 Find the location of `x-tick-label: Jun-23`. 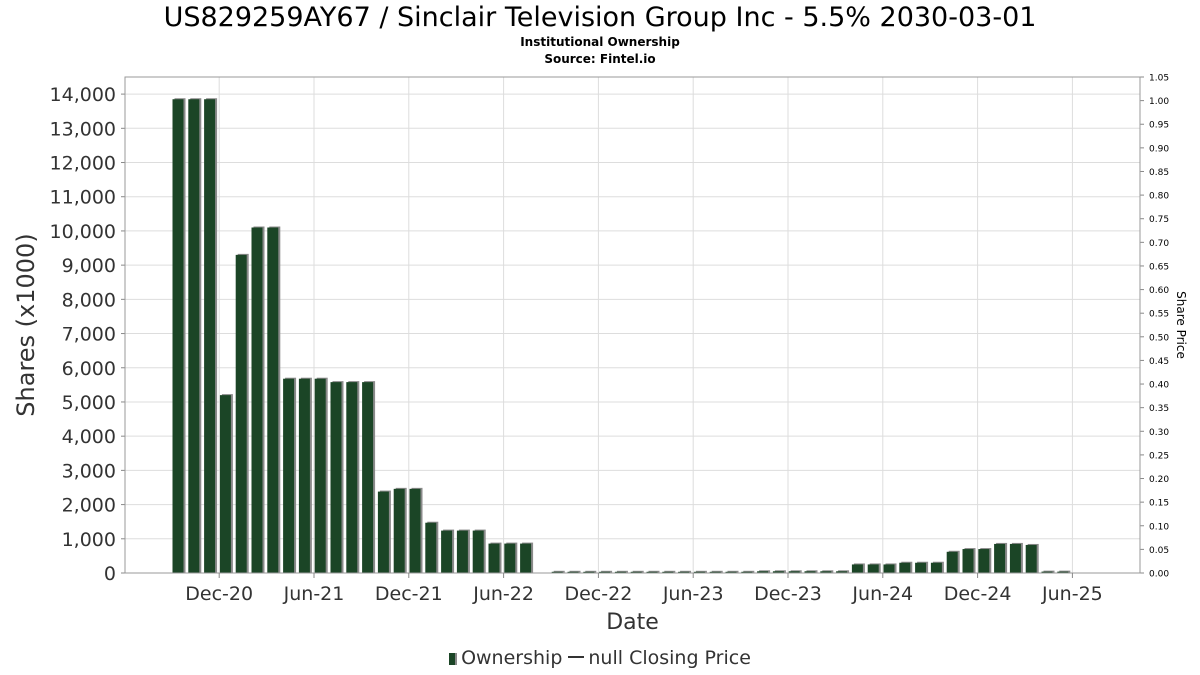

x-tick-label: Jun-23 is located at coordinates (693, 594).